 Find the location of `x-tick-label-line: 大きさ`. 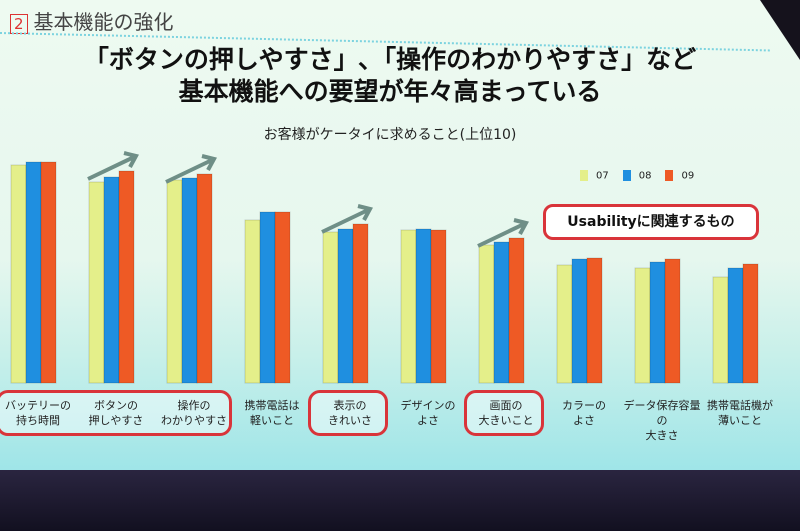

x-tick-label-line: 大きさ is located at coordinates (662, 435).